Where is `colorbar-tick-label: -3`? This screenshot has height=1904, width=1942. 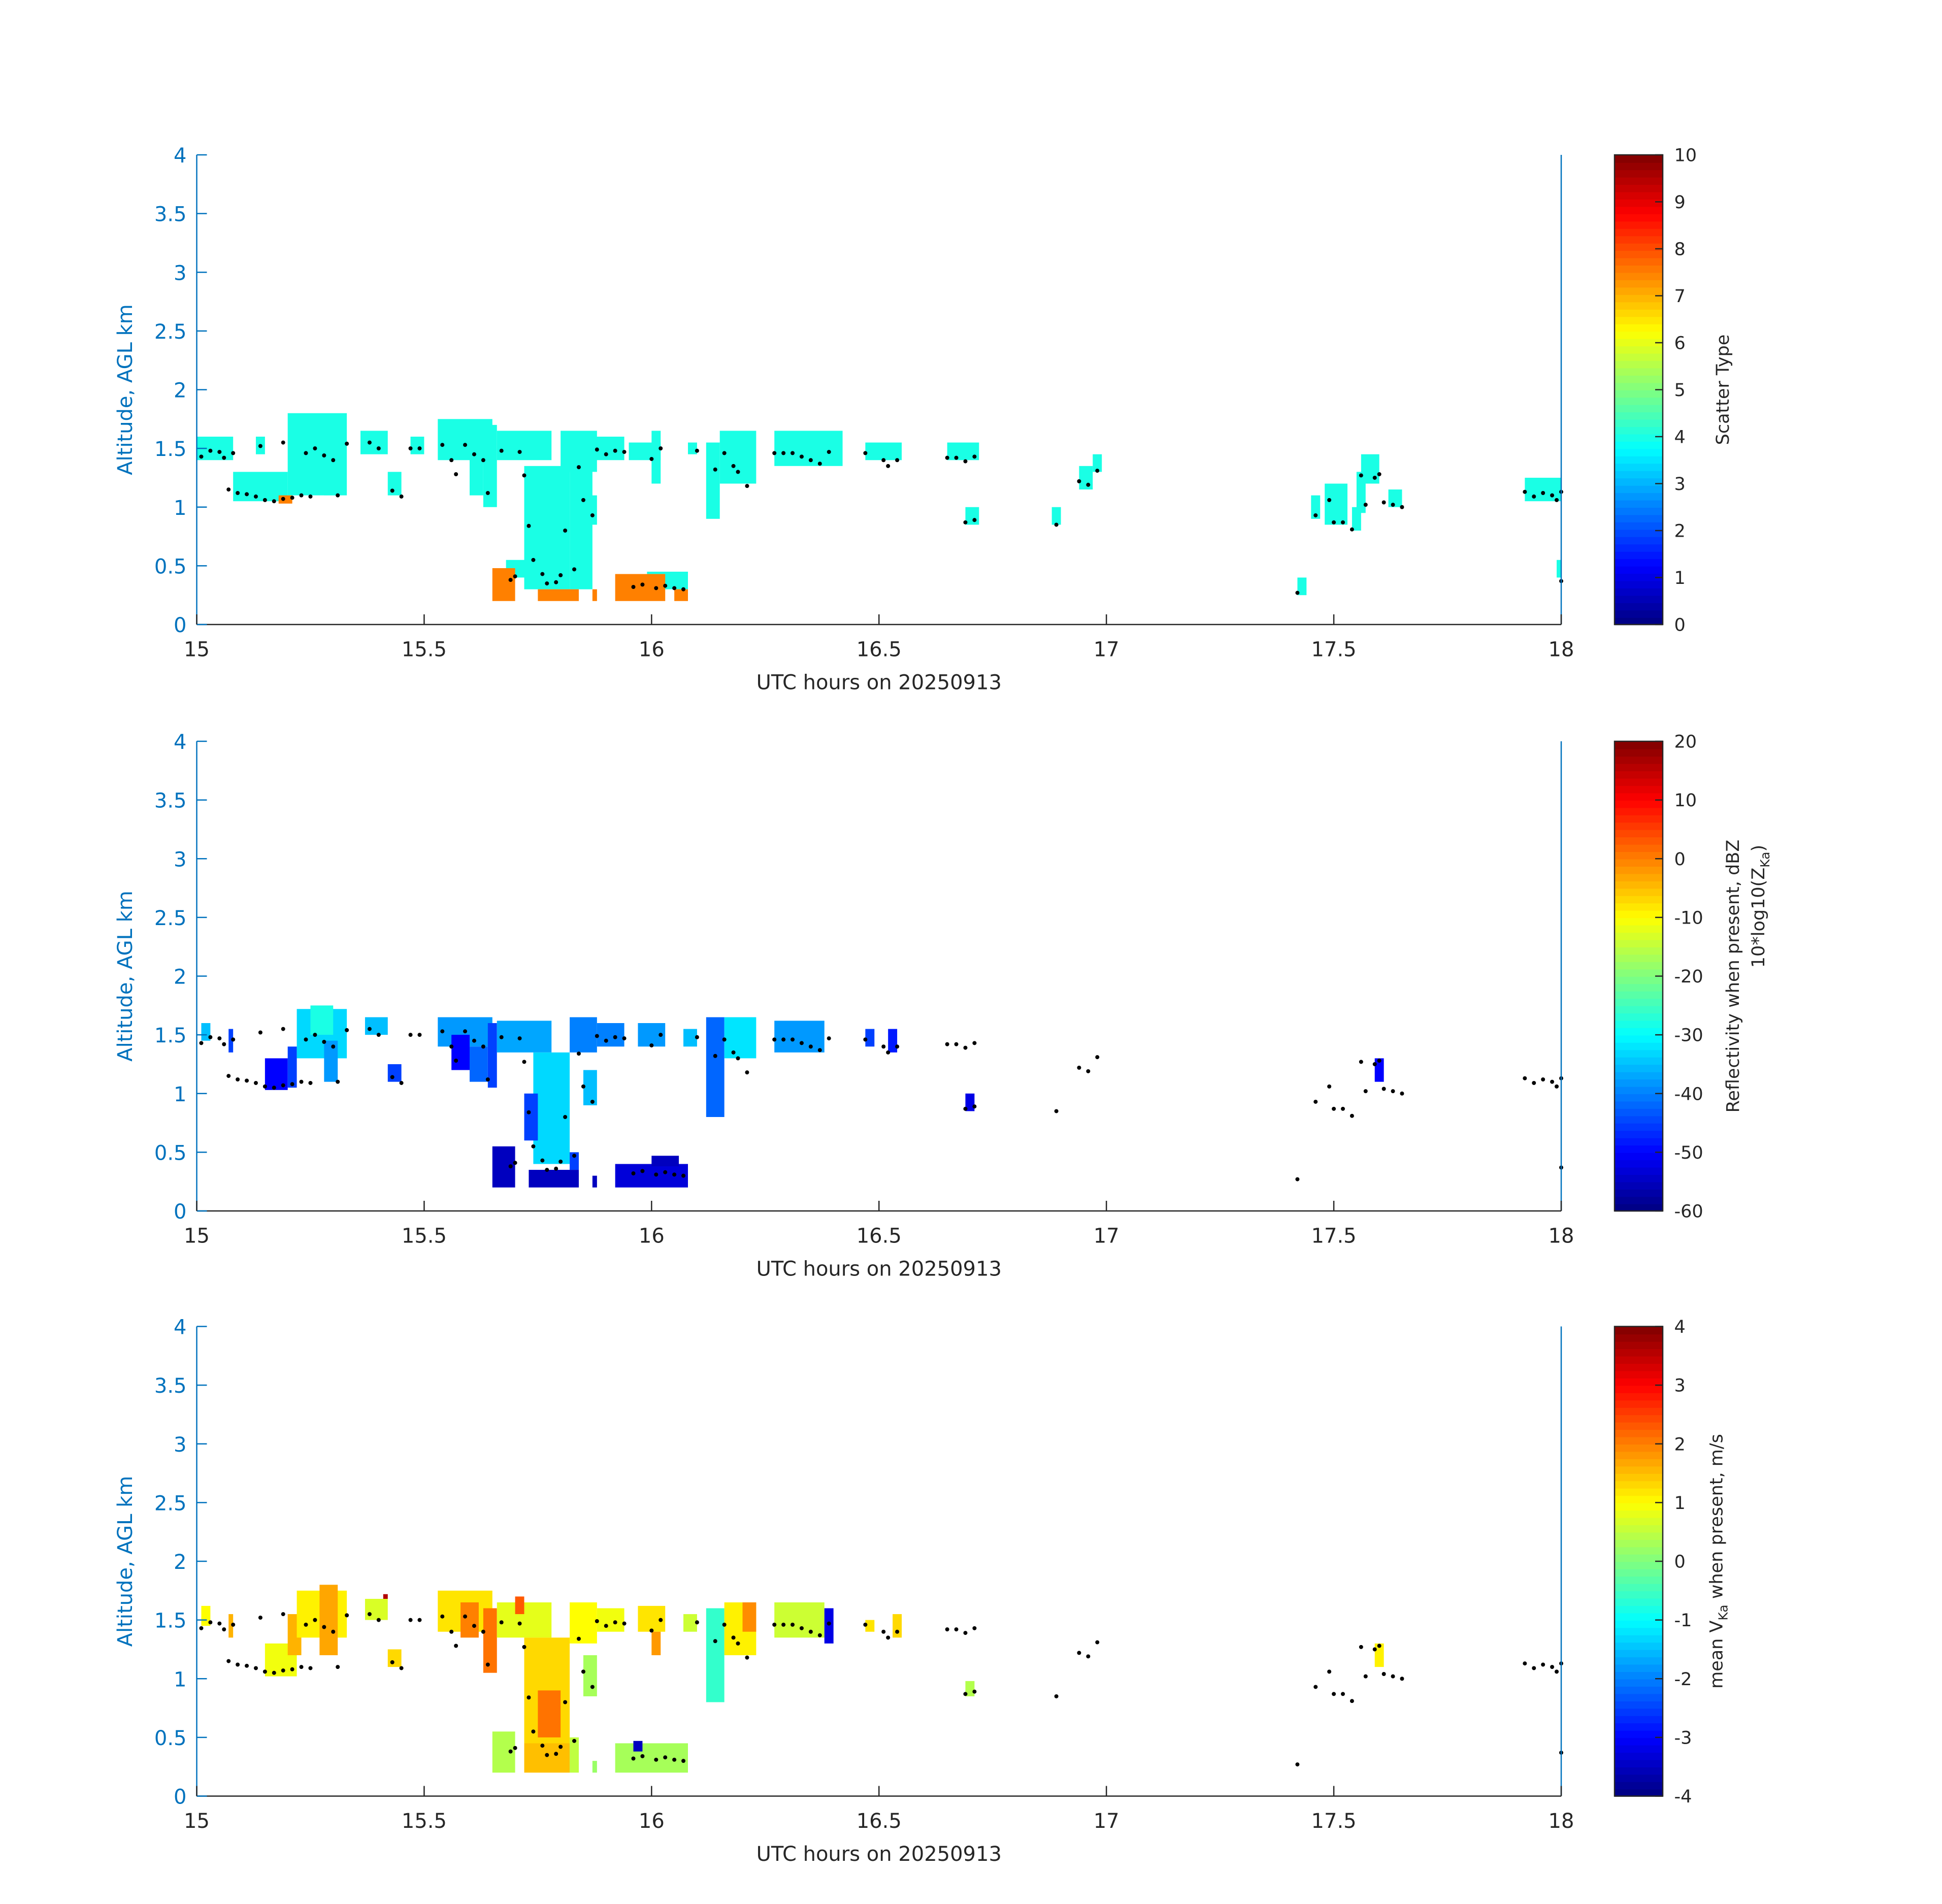
colorbar-tick-label: -3 is located at coordinates (1683, 1738).